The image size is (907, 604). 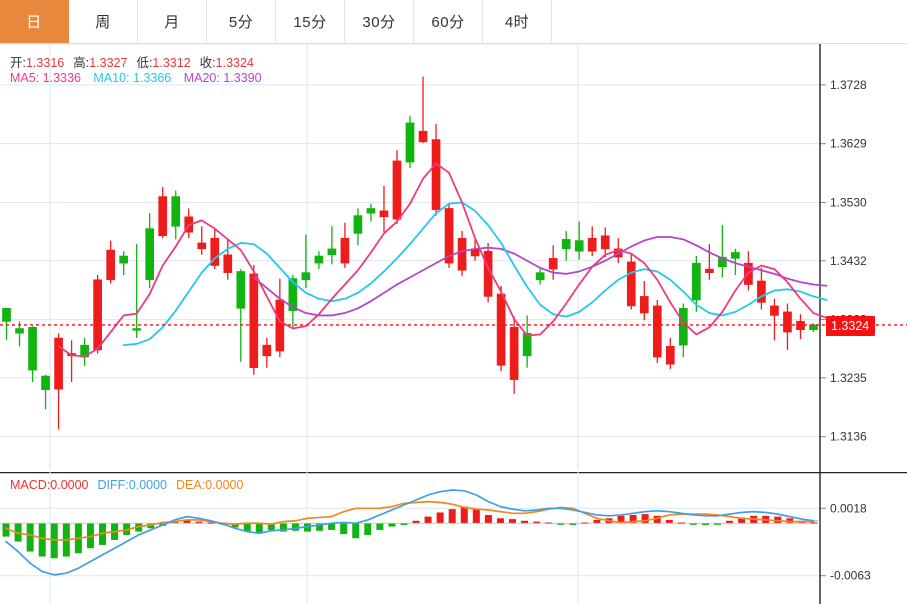 I want to click on tab-label: 月, so click(x=172, y=22).